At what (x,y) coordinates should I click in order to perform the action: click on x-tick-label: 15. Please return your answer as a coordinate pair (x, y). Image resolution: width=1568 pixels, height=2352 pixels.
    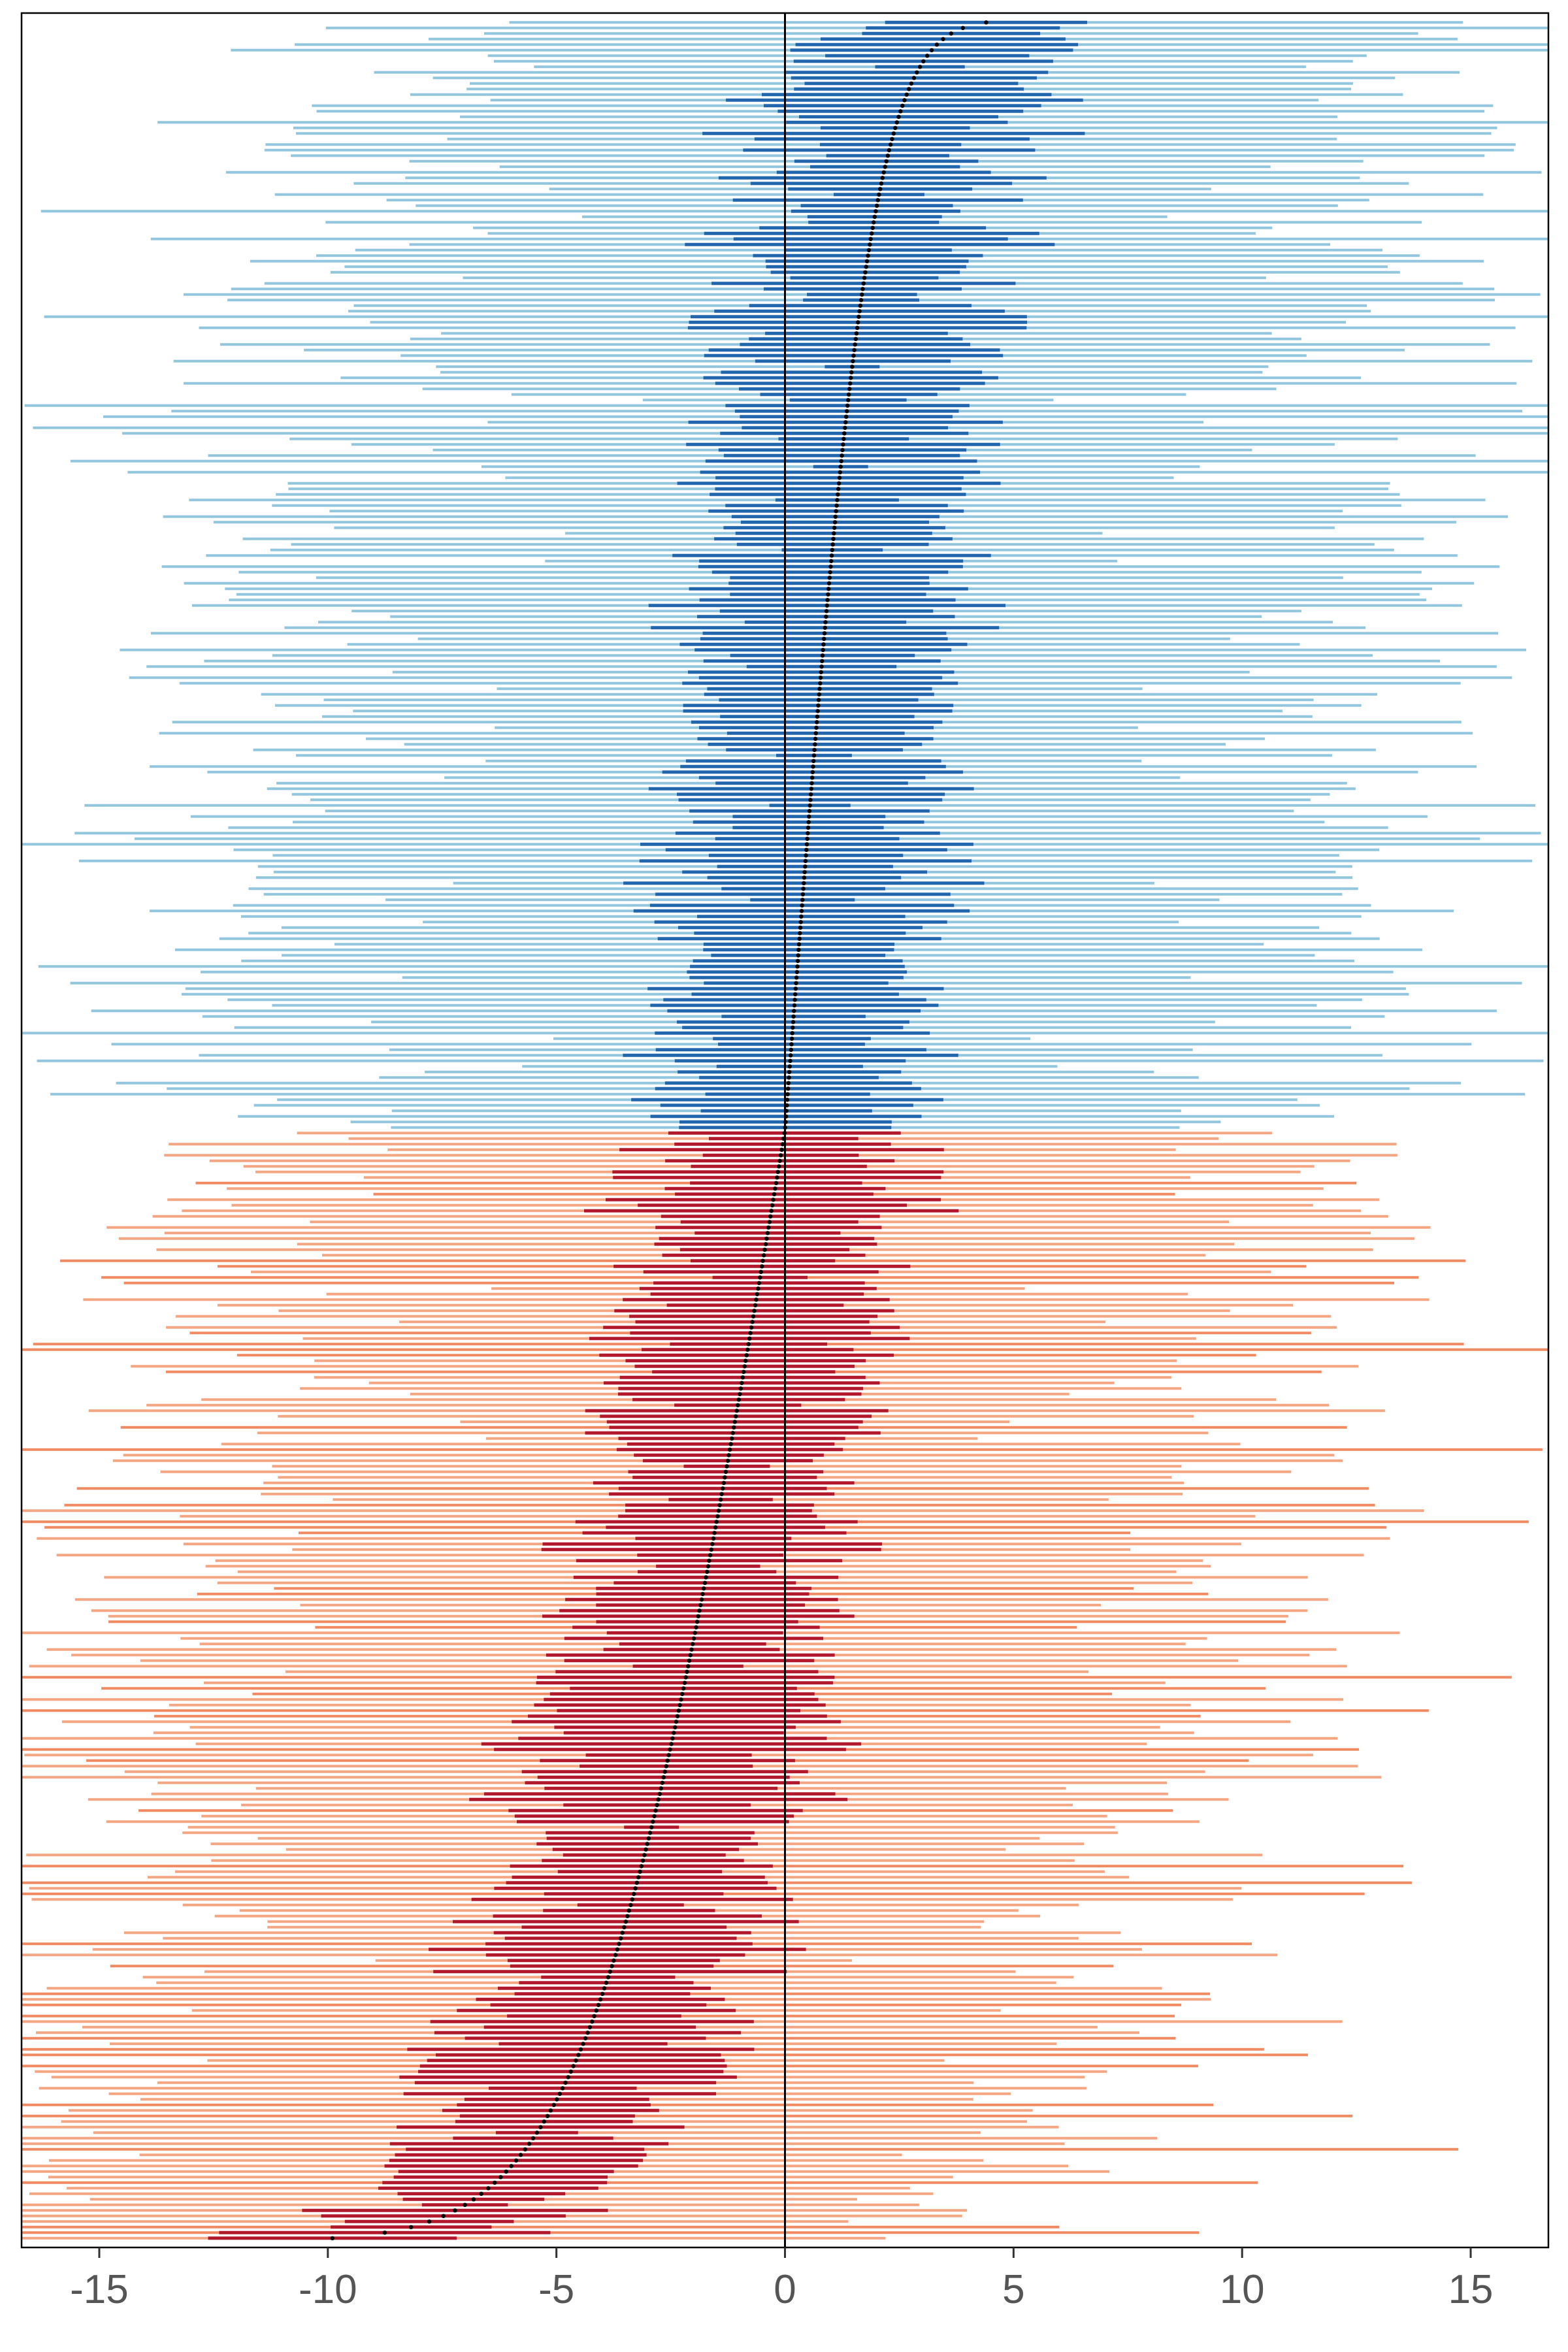
    Looking at the image, I should click on (1471, 2289).